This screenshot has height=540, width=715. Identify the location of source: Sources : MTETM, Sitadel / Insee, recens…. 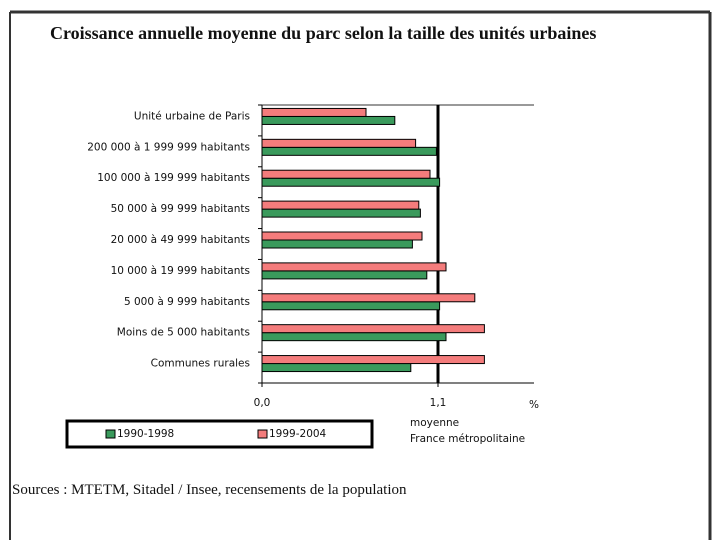
(209, 490).